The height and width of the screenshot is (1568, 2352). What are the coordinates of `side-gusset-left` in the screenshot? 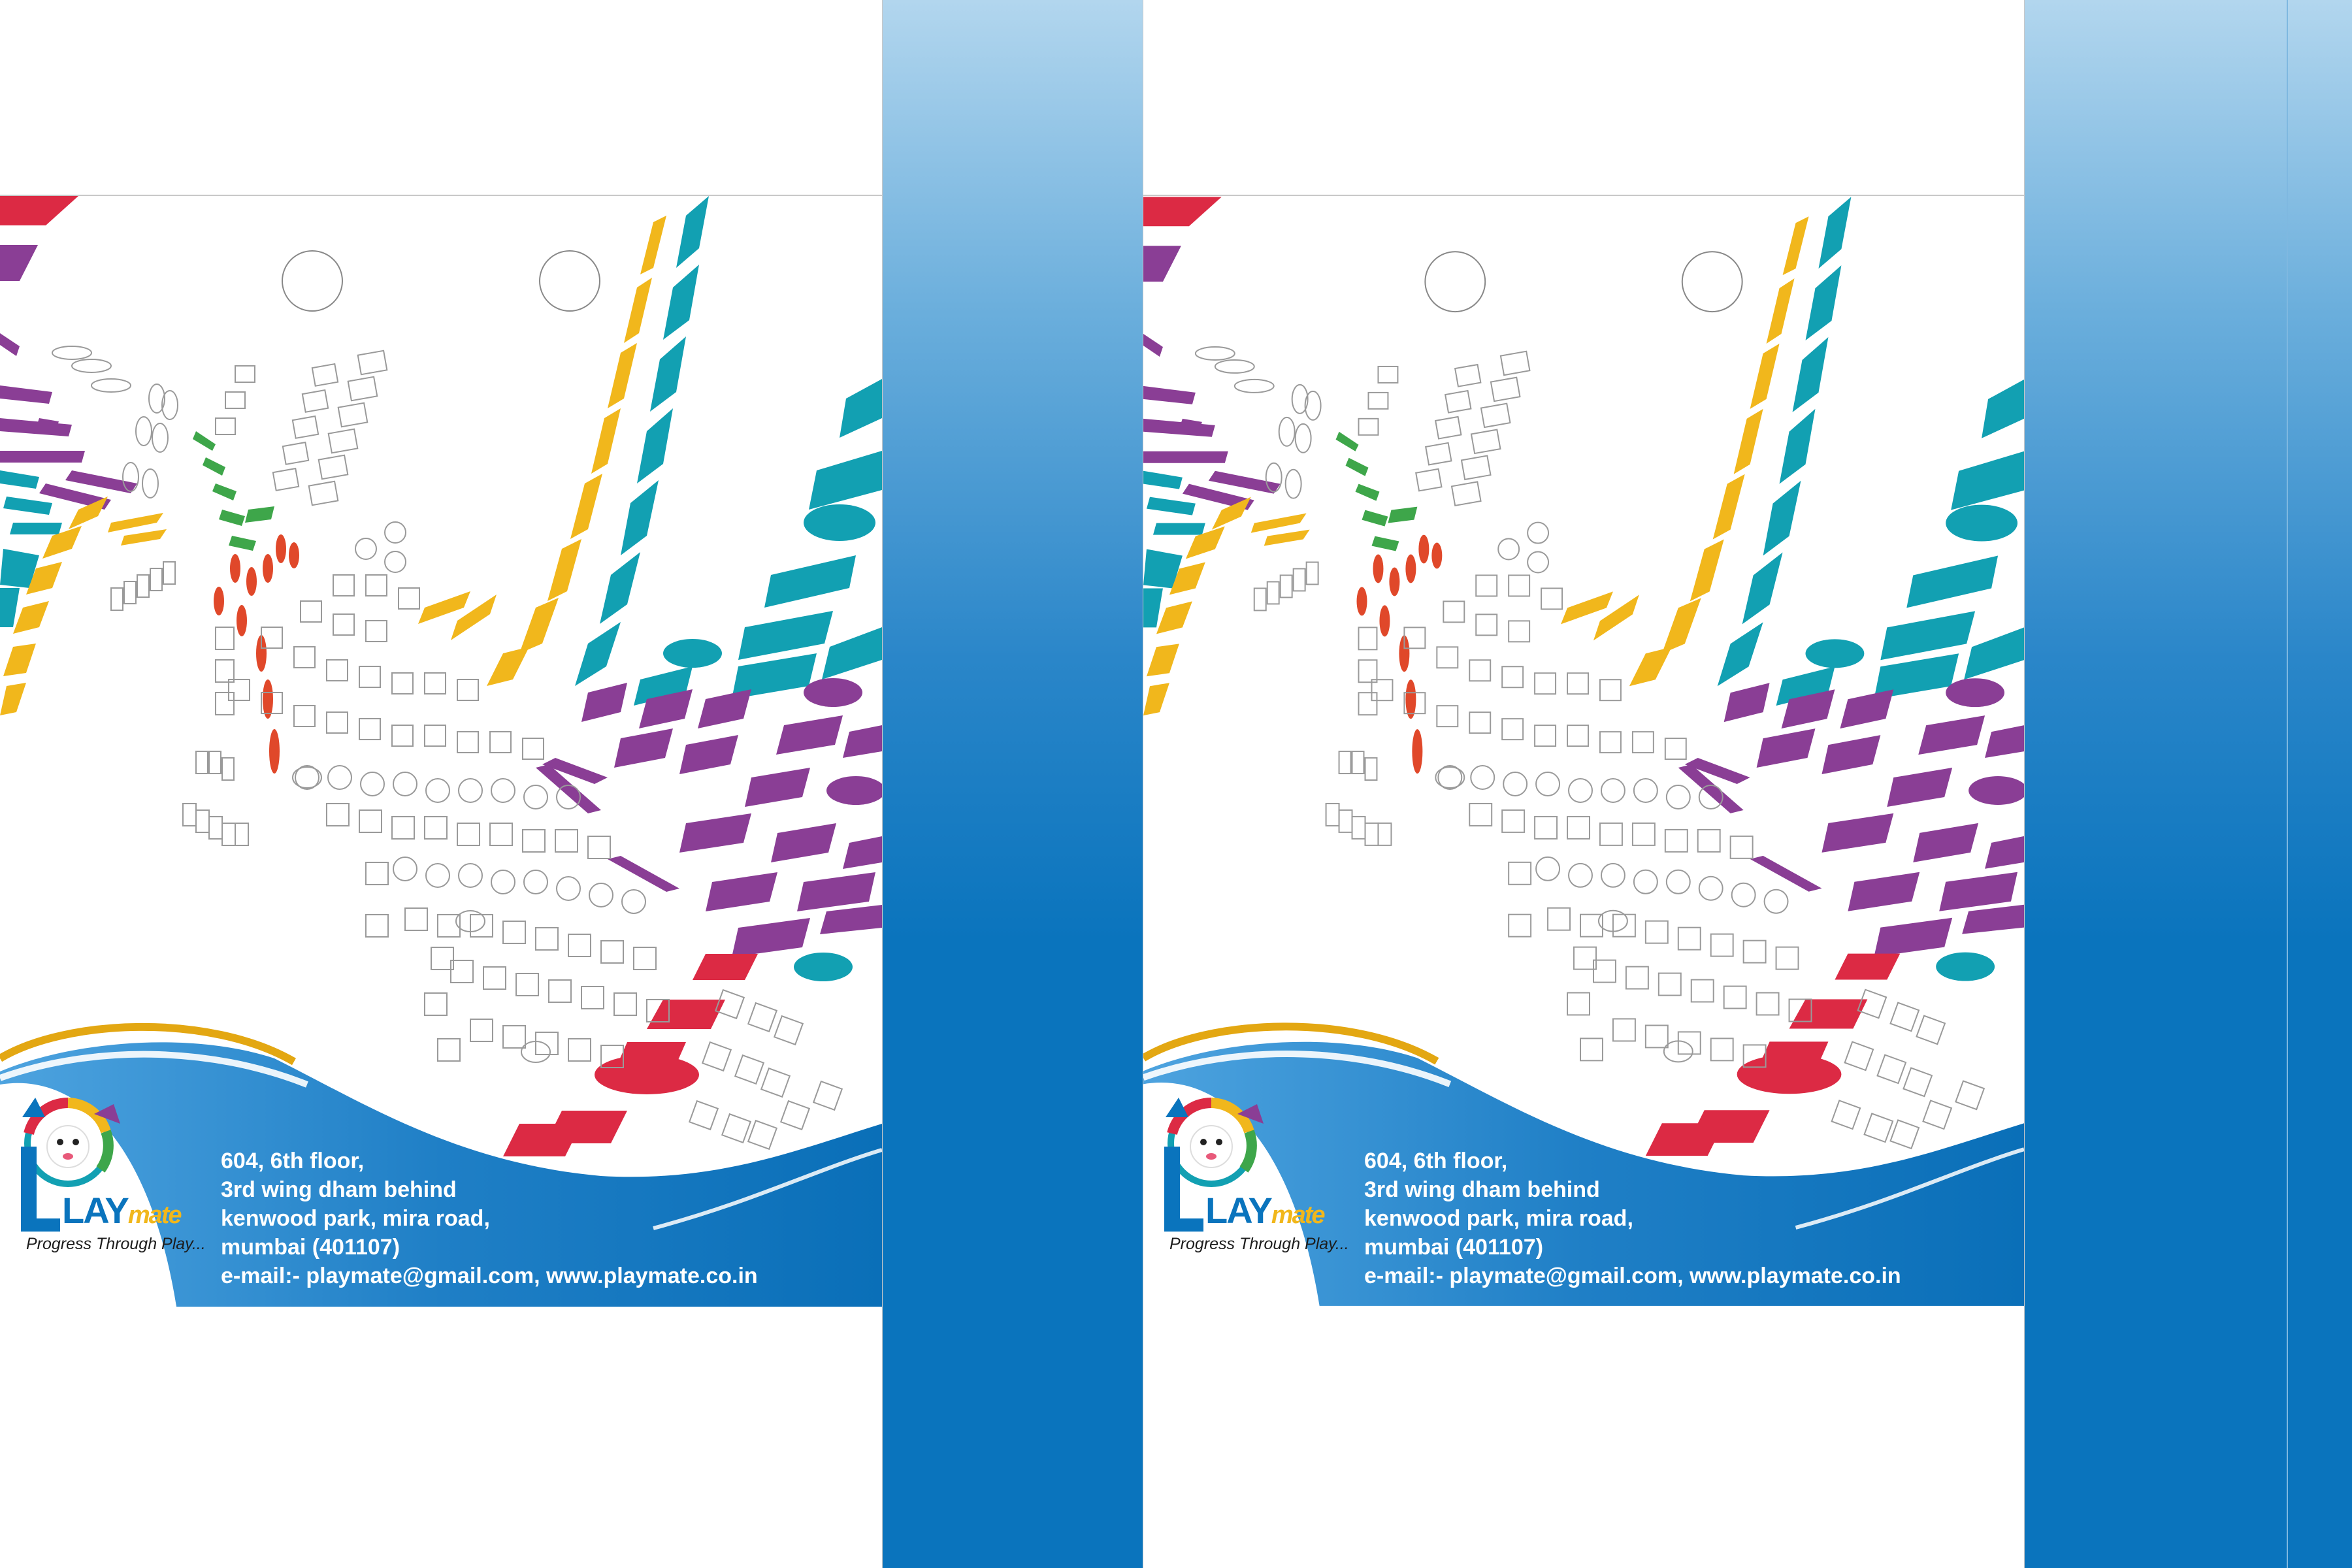 It's located at (1012, 784).